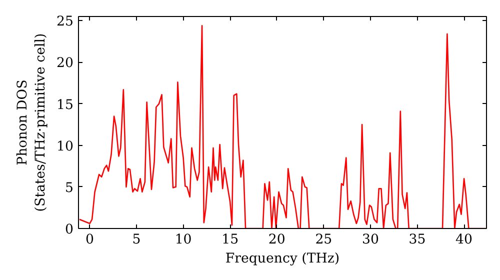 The width and height of the screenshot is (500, 280). Describe the element at coordinates (65, 146) in the screenshot. I see `y-tick-label: 10` at that location.